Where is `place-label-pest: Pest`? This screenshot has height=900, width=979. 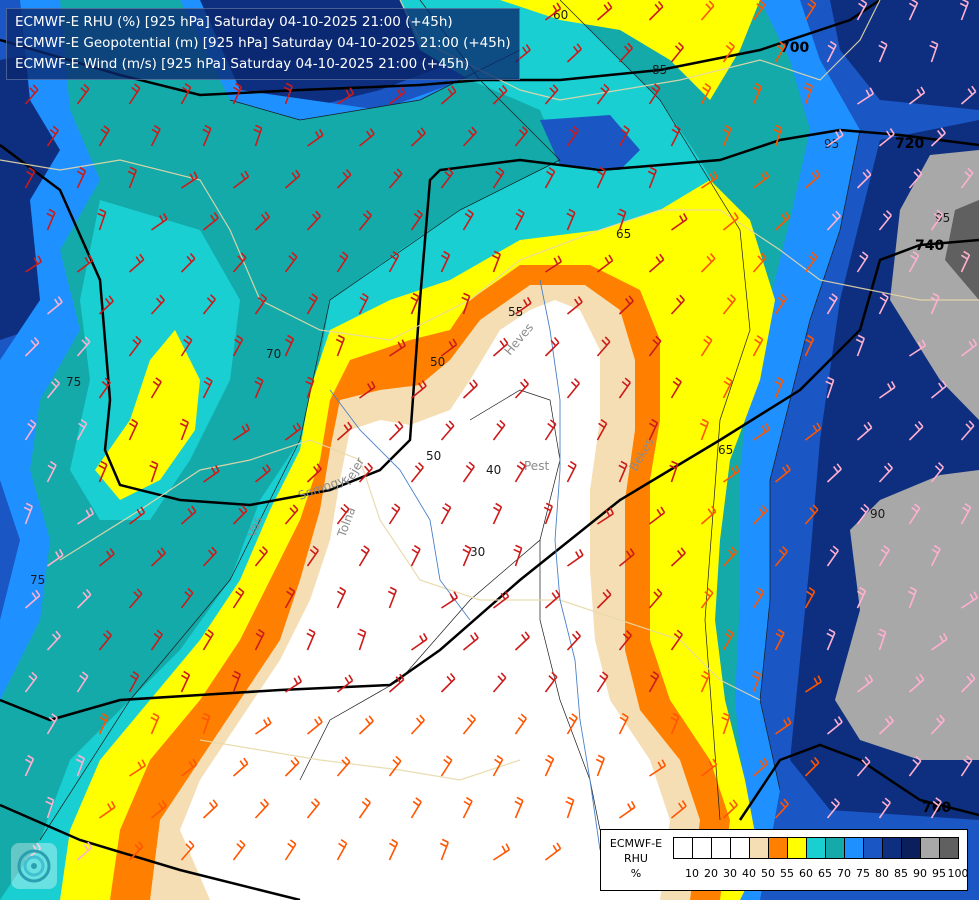 place-label-pest: Pest is located at coordinates (536, 466).